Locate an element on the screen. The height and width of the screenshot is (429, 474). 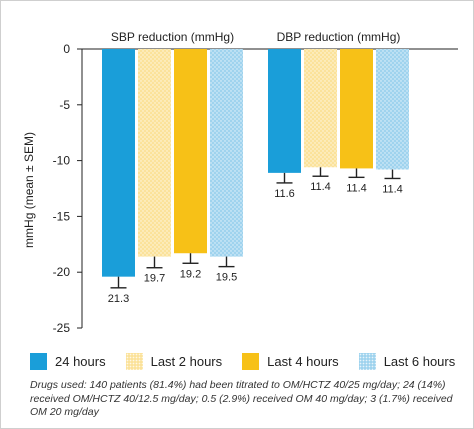
value-label: 11.6 is located at coordinates (284, 194).